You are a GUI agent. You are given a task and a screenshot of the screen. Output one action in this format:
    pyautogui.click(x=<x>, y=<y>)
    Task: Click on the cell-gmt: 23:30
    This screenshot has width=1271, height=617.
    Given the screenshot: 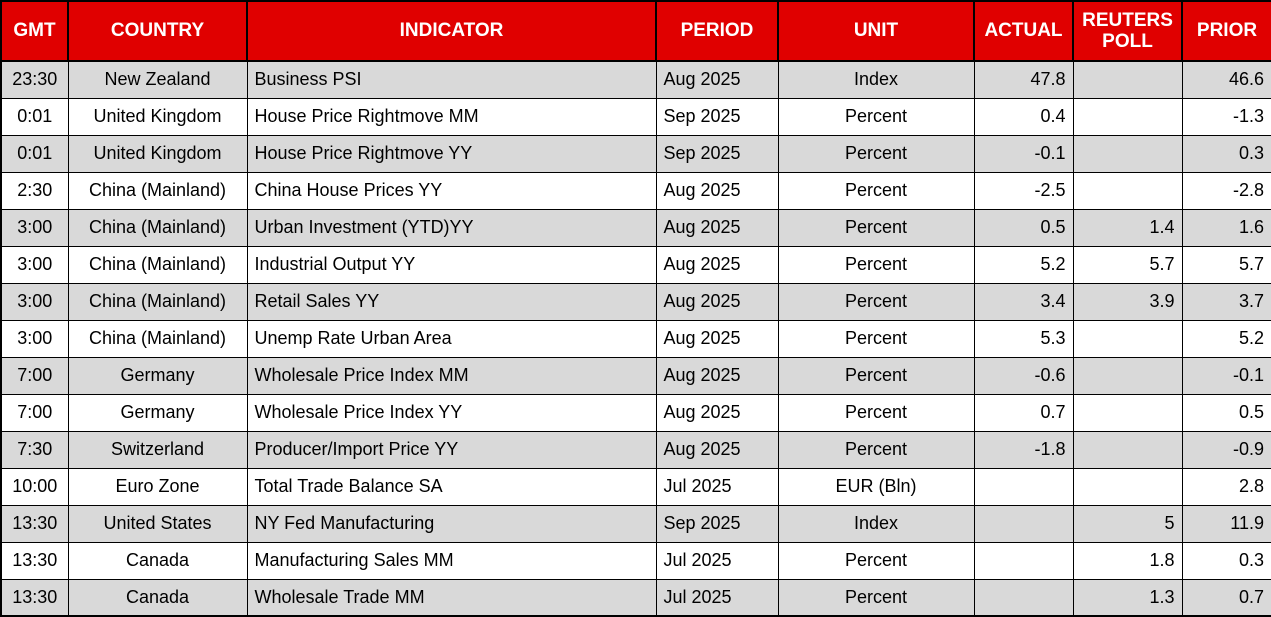 What is the action you would take?
    pyautogui.click(x=34, y=79)
    